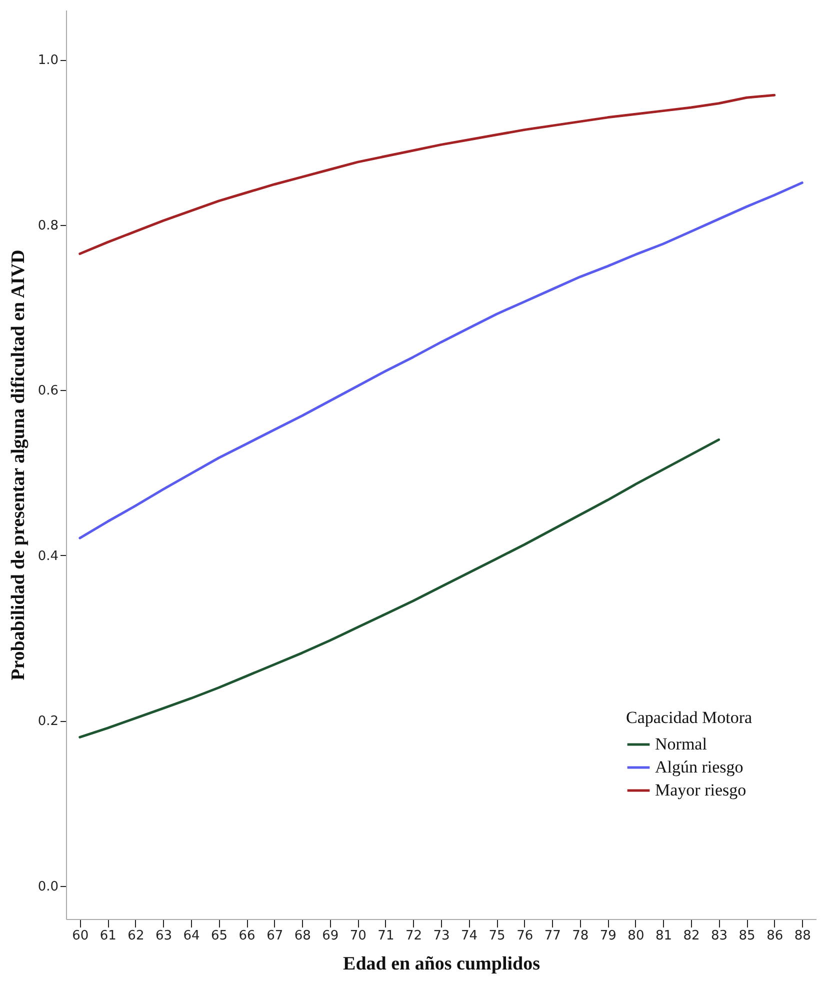 The image size is (828, 981). What do you see at coordinates (775, 936) in the screenshot?
I see `x-tick-label: 86` at bounding box center [775, 936].